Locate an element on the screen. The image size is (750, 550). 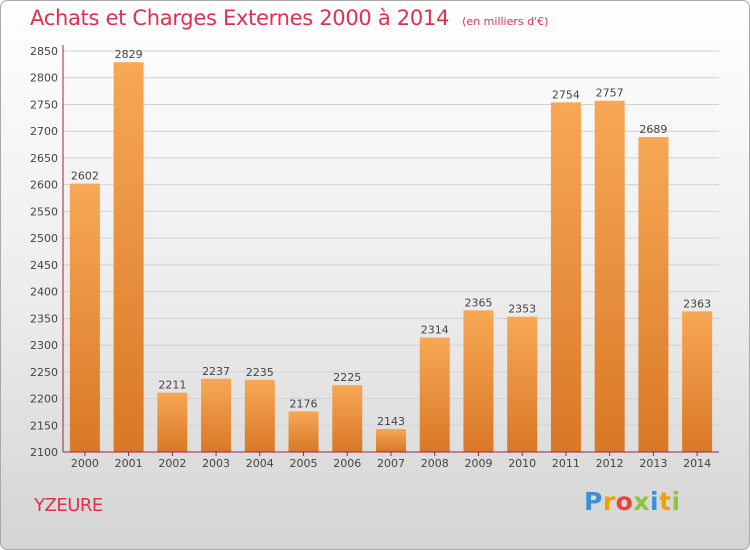
data-label: 2757 is located at coordinates (610, 93).